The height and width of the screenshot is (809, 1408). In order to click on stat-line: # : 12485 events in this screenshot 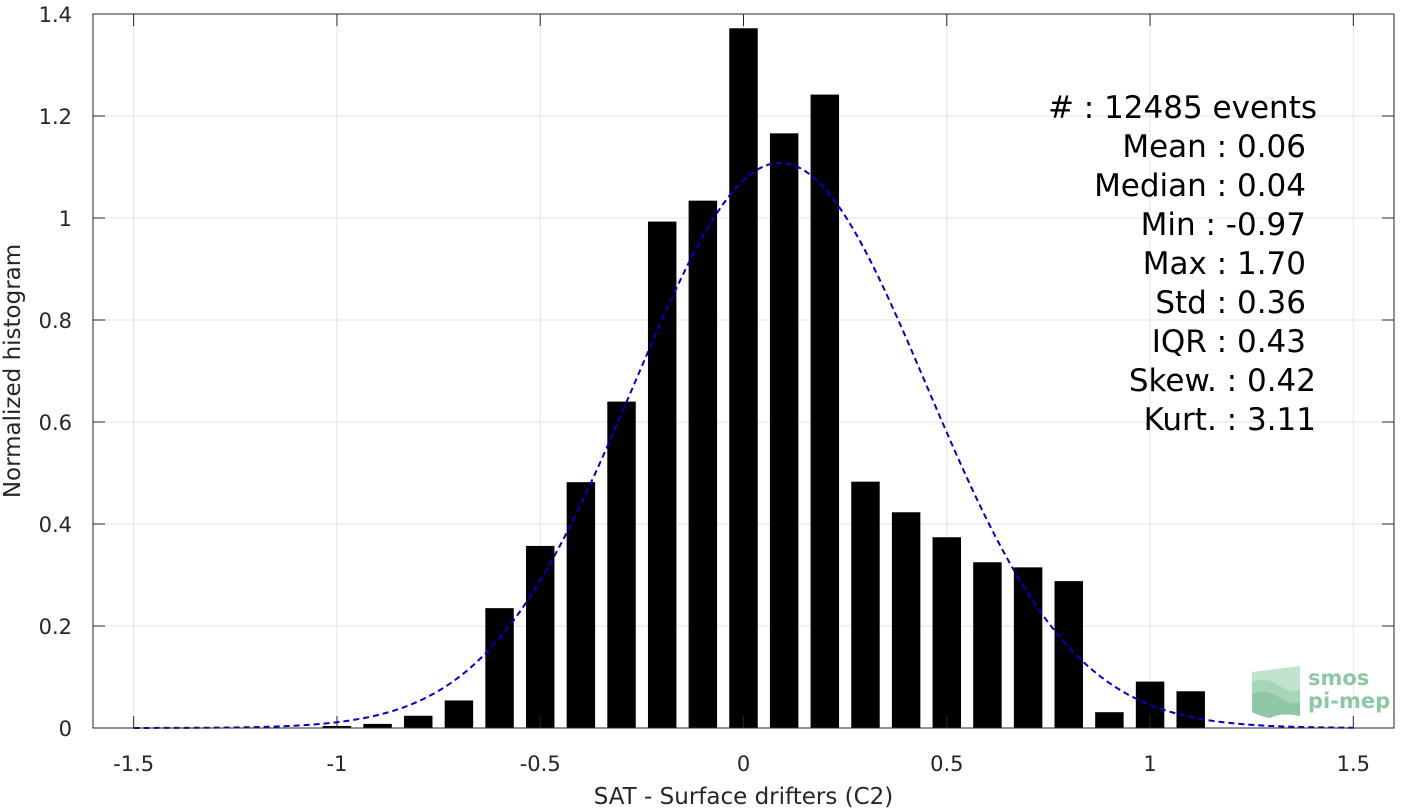, I will do `click(1182, 108)`.